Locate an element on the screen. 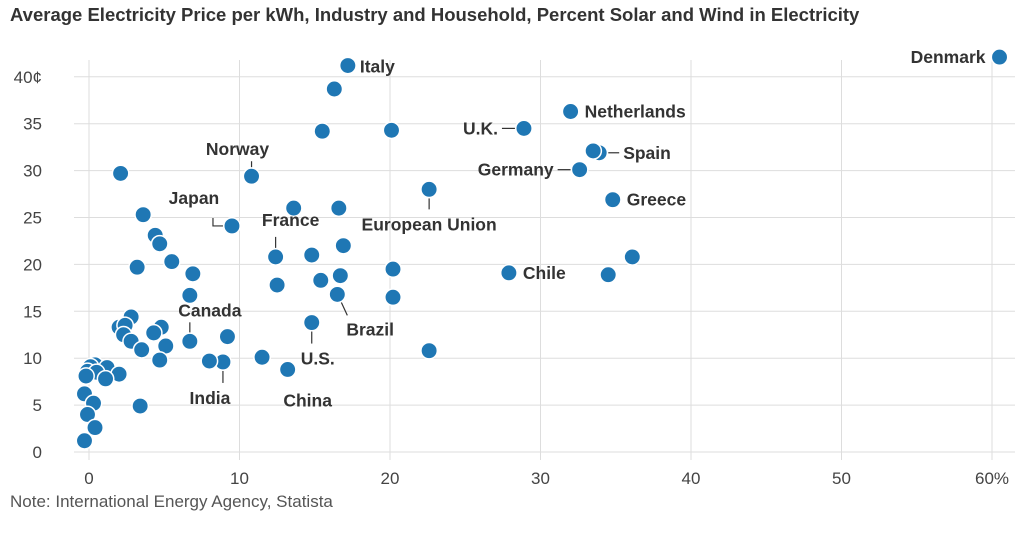 This screenshot has height=539, width=1030. point-label-spain: Spain is located at coordinates (647, 153).